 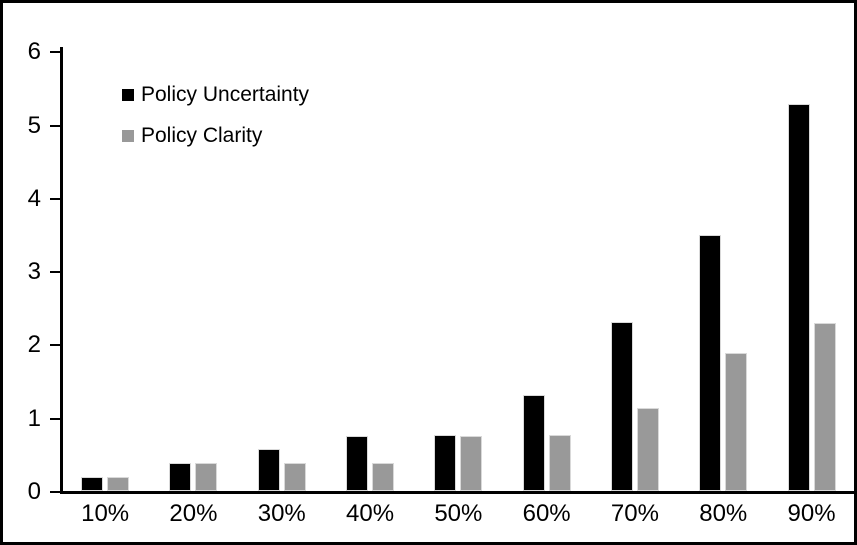 I want to click on x-category-label: 30%, so click(x=281, y=513).